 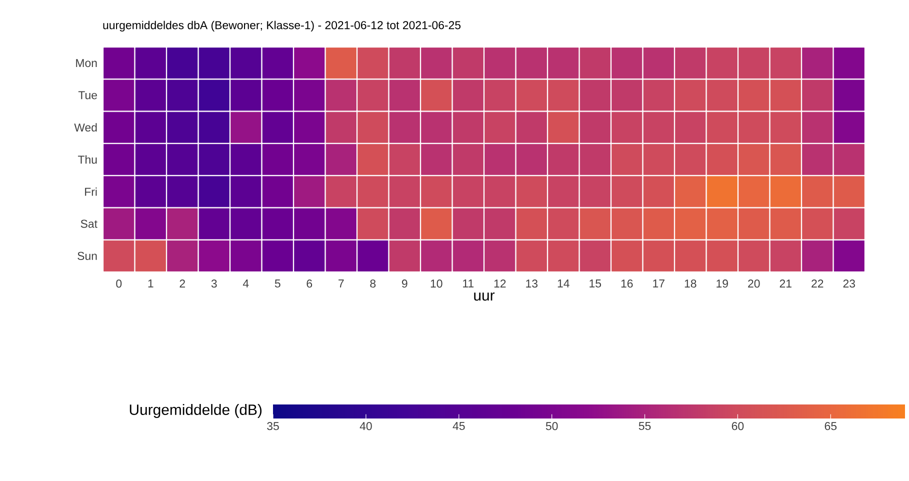 What do you see at coordinates (596, 284) in the screenshot?
I see `x-tick-label: 15` at bounding box center [596, 284].